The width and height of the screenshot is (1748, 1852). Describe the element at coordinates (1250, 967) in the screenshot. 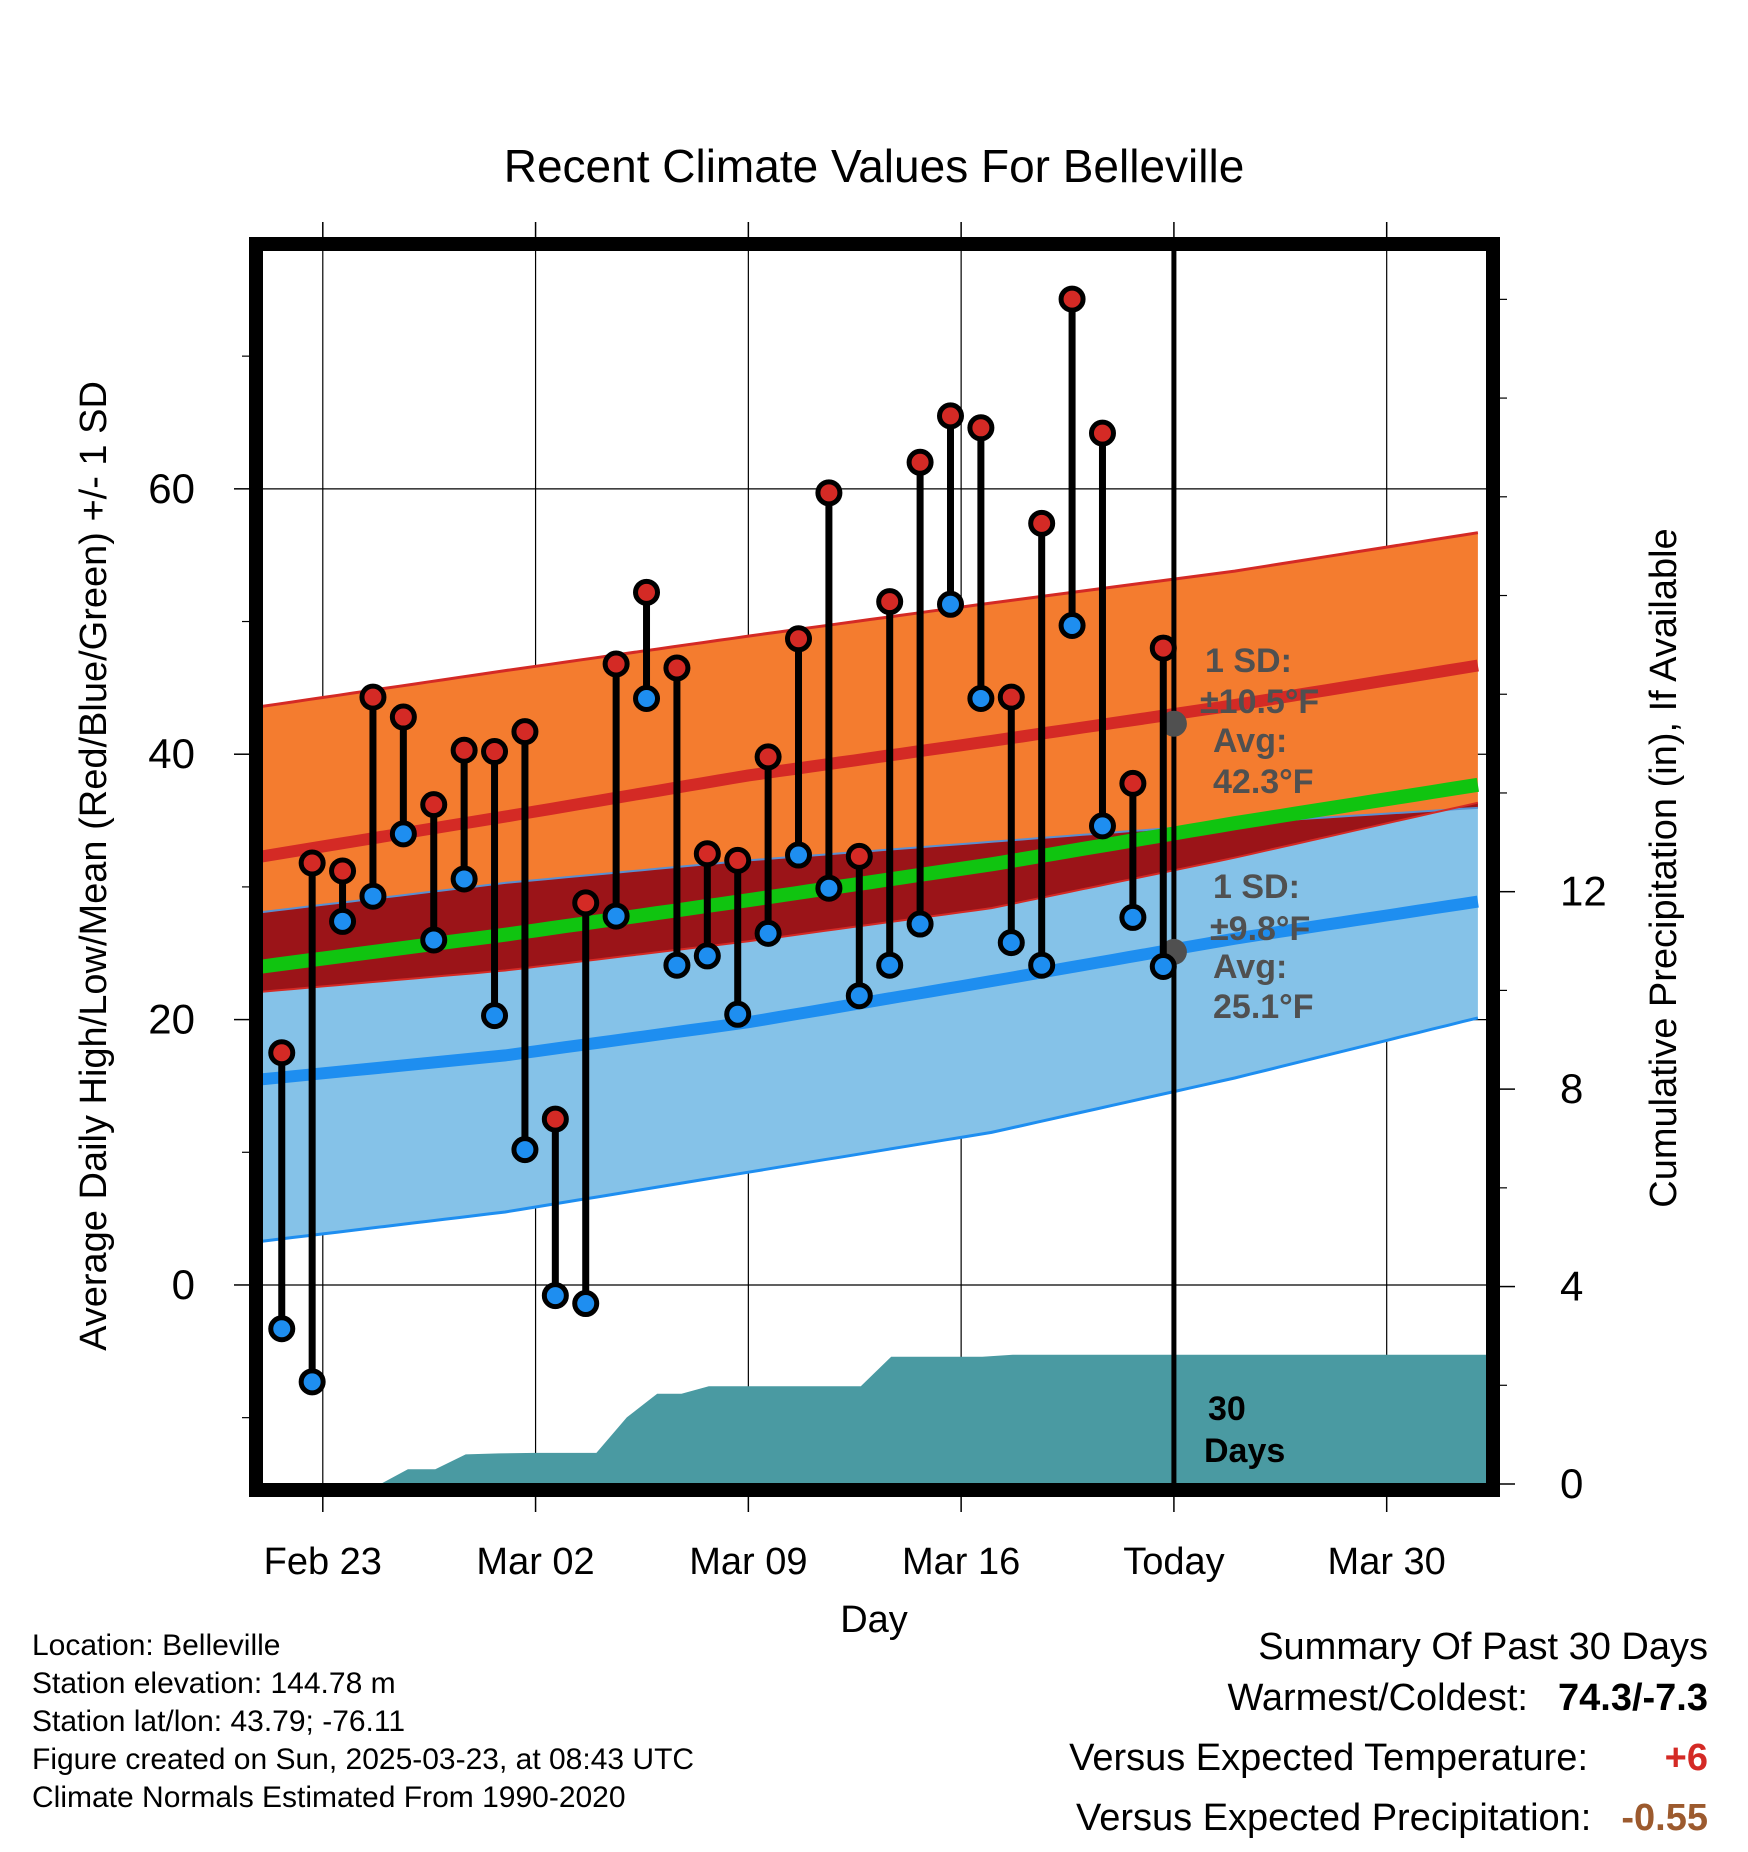

I see `low-avg-label: Avg:` at that location.